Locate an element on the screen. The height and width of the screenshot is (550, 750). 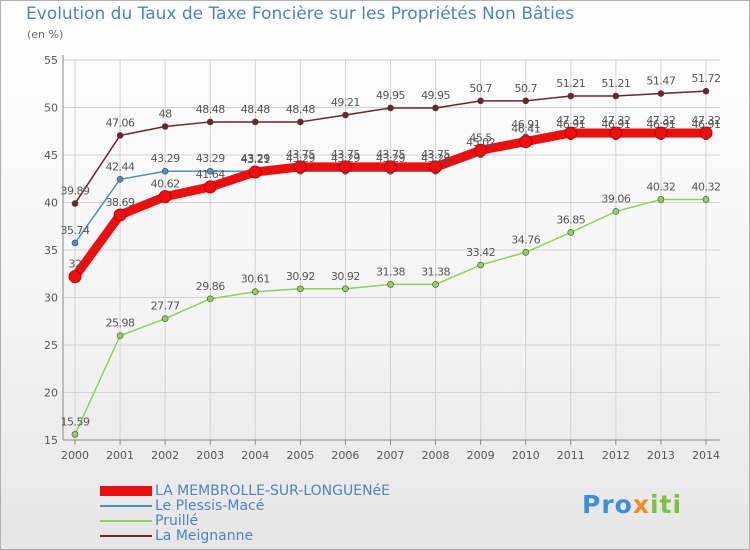
y-tick-label: 55 is located at coordinates (51, 60).